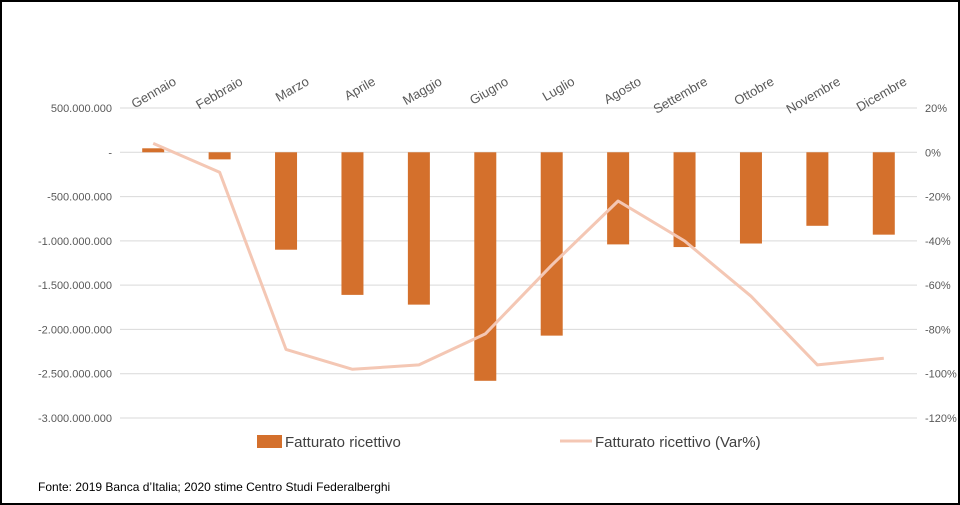 Image resolution: width=960 pixels, height=505 pixels. Describe the element at coordinates (941, 375) in the screenshot. I see `y-right-tick-label: -100%` at that location.